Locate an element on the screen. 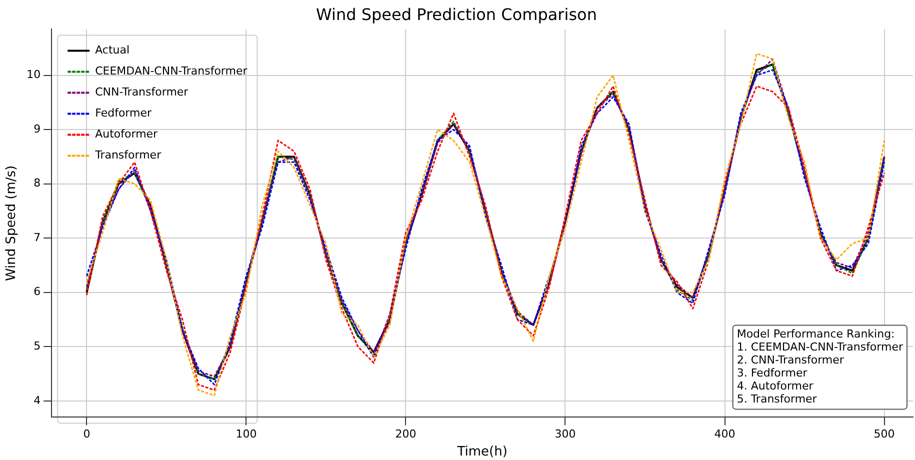 The height and width of the screenshot is (460, 915). x-tick-label: 200 is located at coordinates (405, 434).